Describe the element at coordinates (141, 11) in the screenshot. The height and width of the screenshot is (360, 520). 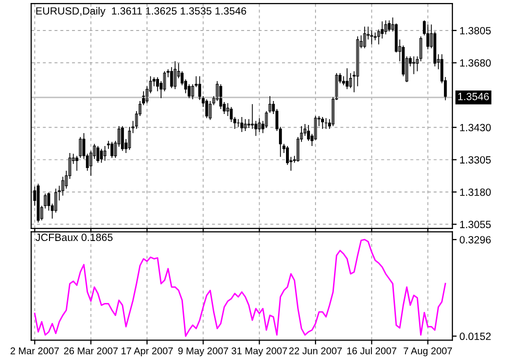
I see `chart-title: EURUSD,Daily 1.3611 1.3625 1.3535 1.3546` at that location.